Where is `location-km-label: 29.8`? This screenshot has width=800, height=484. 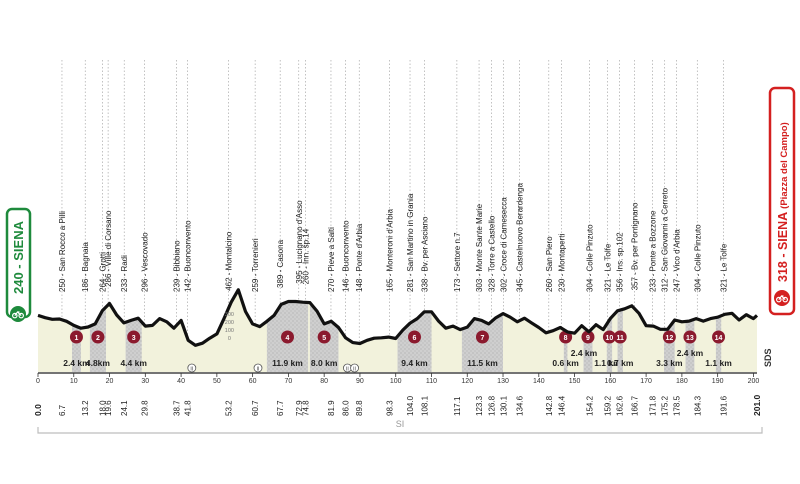 location-km-label: 29.8 is located at coordinates (145, 408).